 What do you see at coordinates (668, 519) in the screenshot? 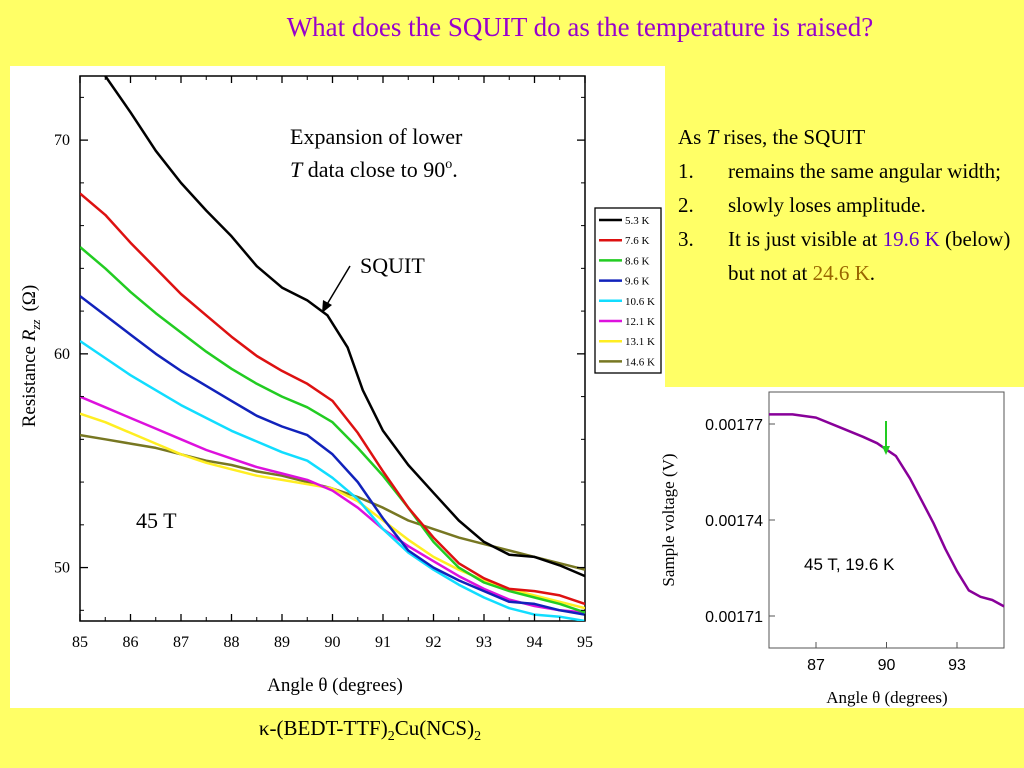
I see `inset-y-axis-label: Sample voltage (V)` at bounding box center [668, 519].